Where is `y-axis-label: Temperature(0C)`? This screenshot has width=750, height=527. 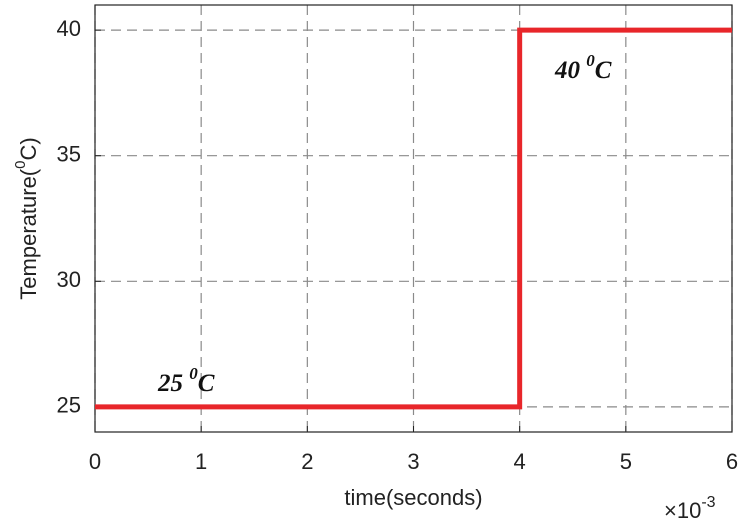 y-axis-label: Temperature(0C) is located at coordinates (26, 218).